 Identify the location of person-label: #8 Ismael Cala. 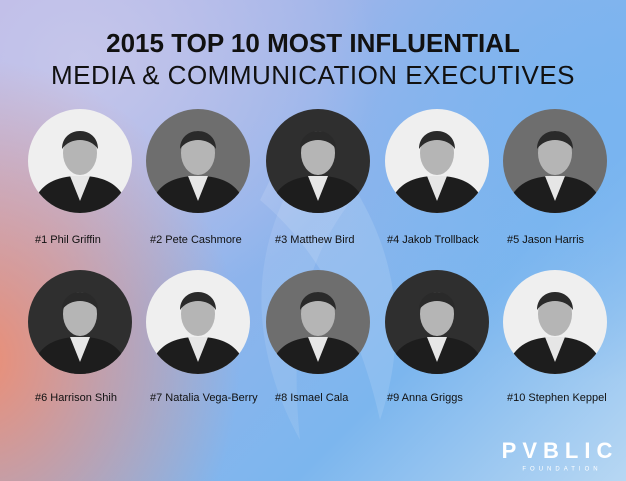
(312, 398).